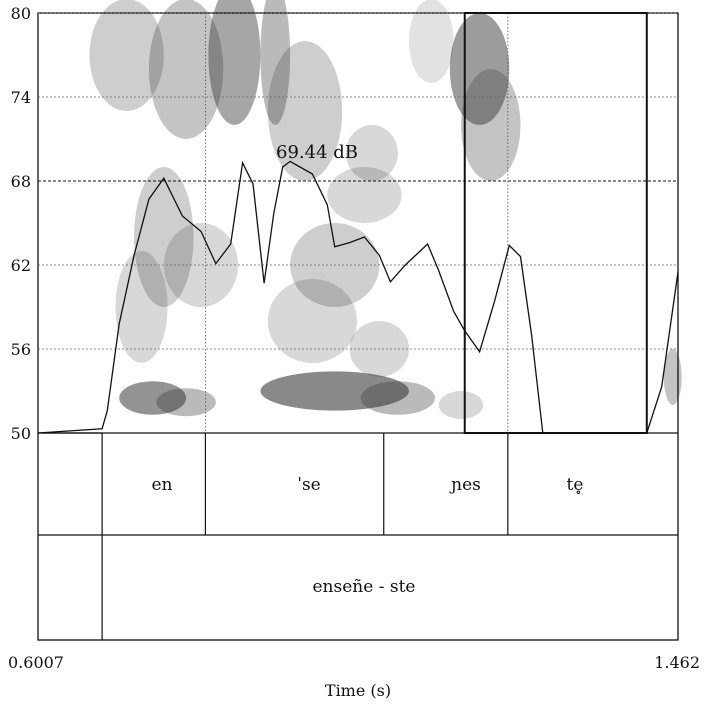 The image size is (707, 706). I want to click on syllable-interval: te̥, so click(575, 485).